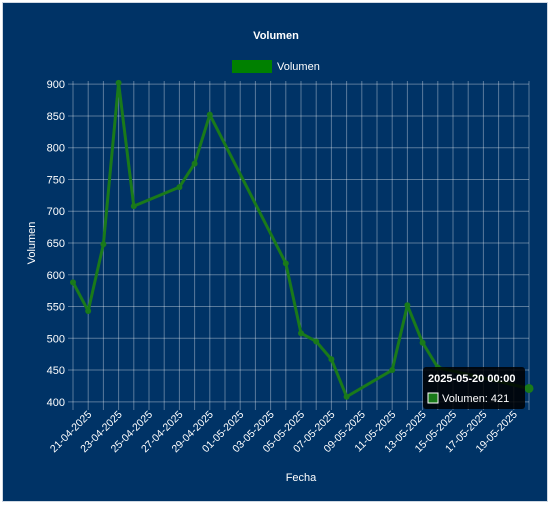 This screenshot has height=508, width=550. I want to click on y-tick-label: 450, so click(56, 371).